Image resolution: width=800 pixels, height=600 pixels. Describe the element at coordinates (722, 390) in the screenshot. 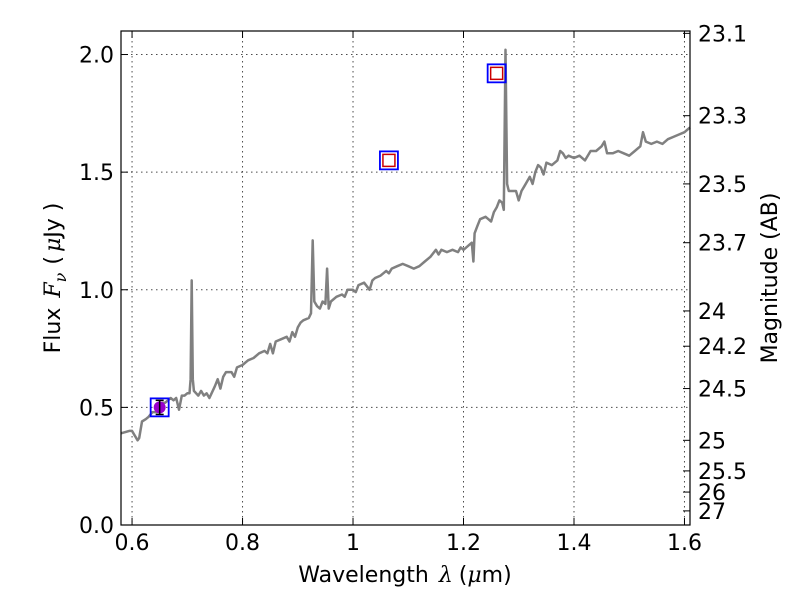

I see `y2-tick-label: 24.5` at that location.